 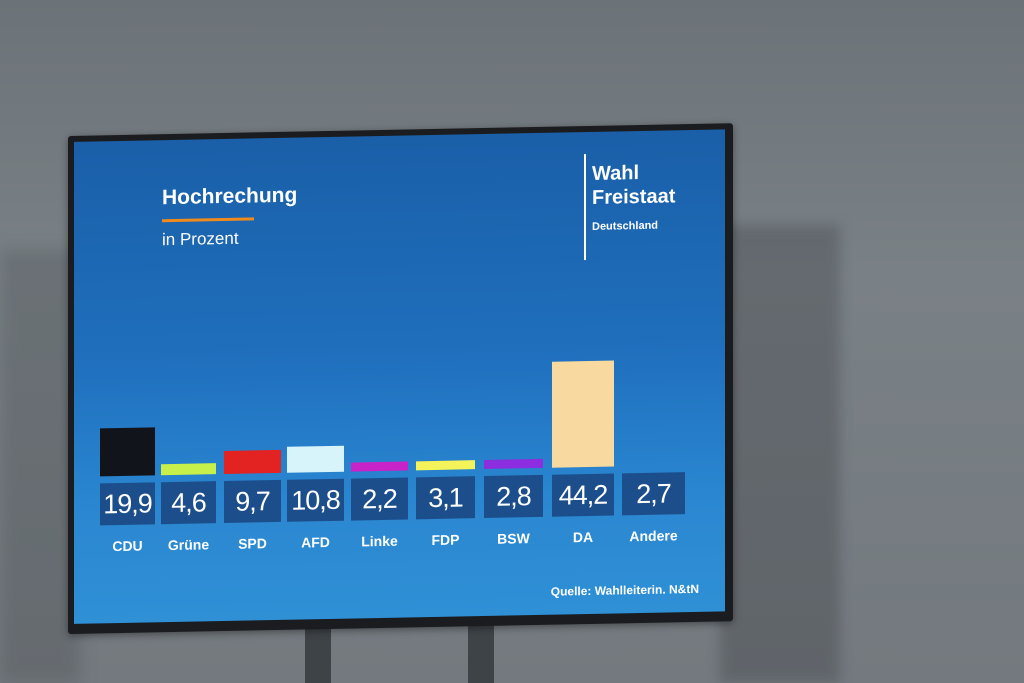 I want to click on brand-subtitle: Deutschland, so click(x=625, y=226).